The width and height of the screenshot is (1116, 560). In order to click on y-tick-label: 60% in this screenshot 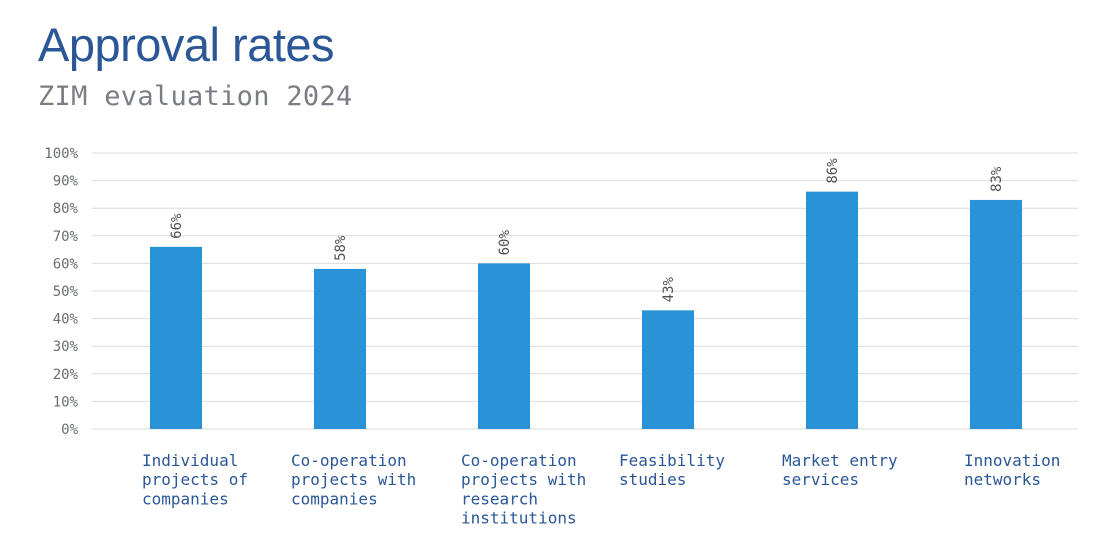, I will do `click(66, 264)`.